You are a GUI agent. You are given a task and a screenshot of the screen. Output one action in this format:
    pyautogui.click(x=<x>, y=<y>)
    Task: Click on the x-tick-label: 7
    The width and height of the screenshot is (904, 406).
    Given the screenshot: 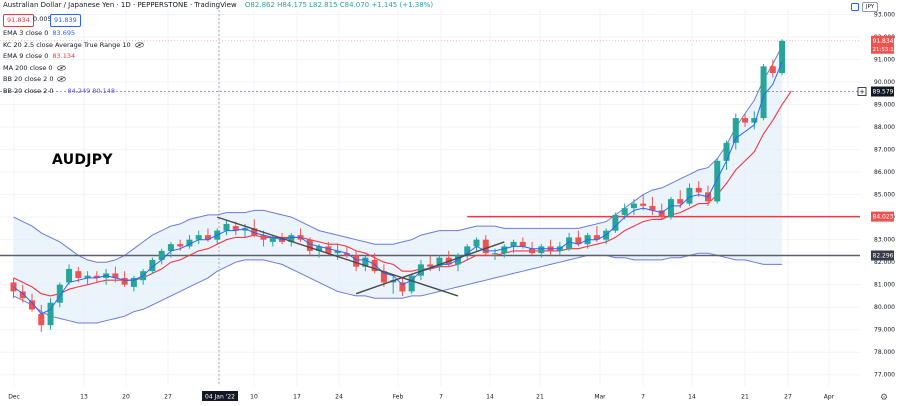 What is the action you would take?
    pyautogui.click(x=643, y=397)
    